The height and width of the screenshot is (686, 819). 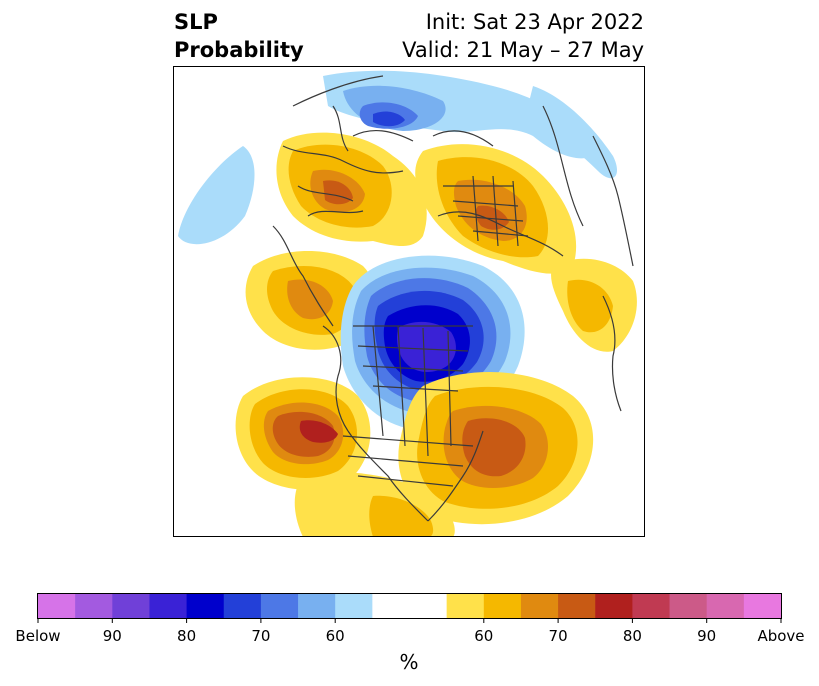 I want to click on colorbar-ticks: Below 90 80 70 60 60 70 80 90 Above, so click(x=410, y=631).